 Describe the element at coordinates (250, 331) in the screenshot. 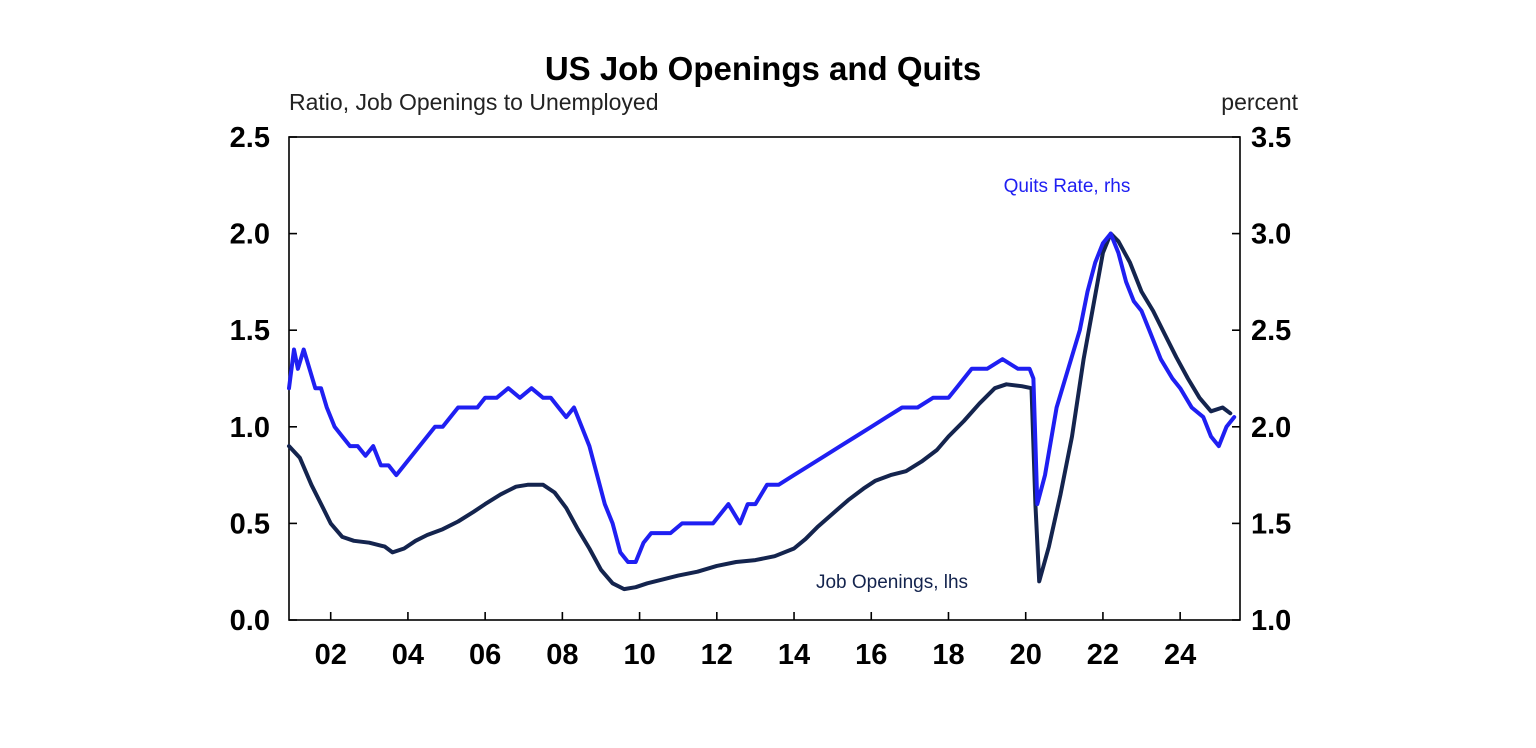

I see `left-y-tick-label: 1.5` at that location.